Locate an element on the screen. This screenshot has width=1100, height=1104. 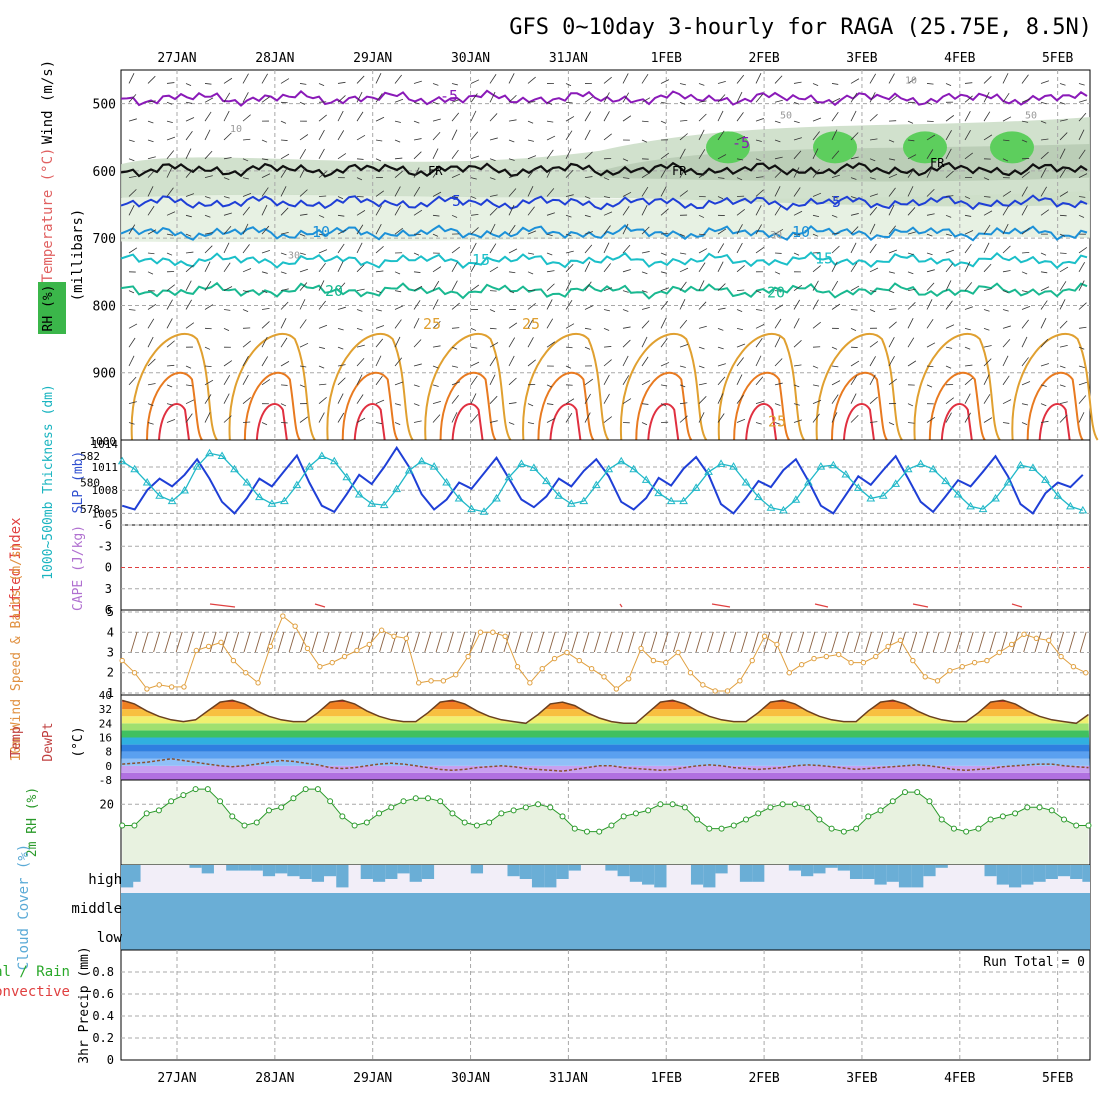
rh-contour-label: 50 is located at coordinates (786, 115).